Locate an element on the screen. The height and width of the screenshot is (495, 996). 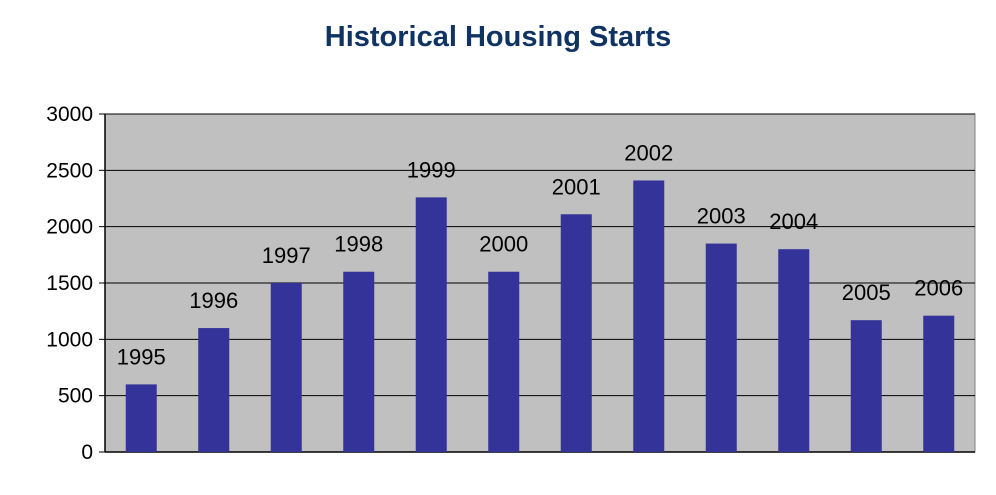
bar-label: 2003 is located at coordinates (721, 216).